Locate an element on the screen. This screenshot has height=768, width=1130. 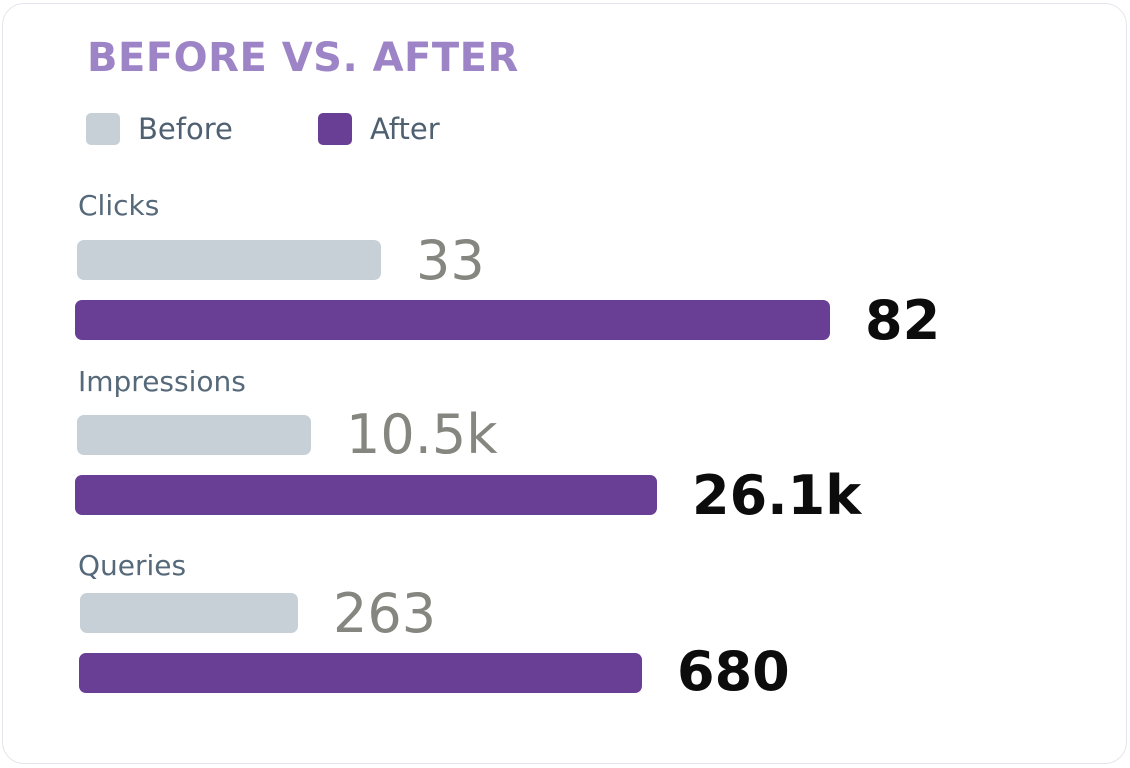
value-label-after-queries: 680 is located at coordinates (733, 671).